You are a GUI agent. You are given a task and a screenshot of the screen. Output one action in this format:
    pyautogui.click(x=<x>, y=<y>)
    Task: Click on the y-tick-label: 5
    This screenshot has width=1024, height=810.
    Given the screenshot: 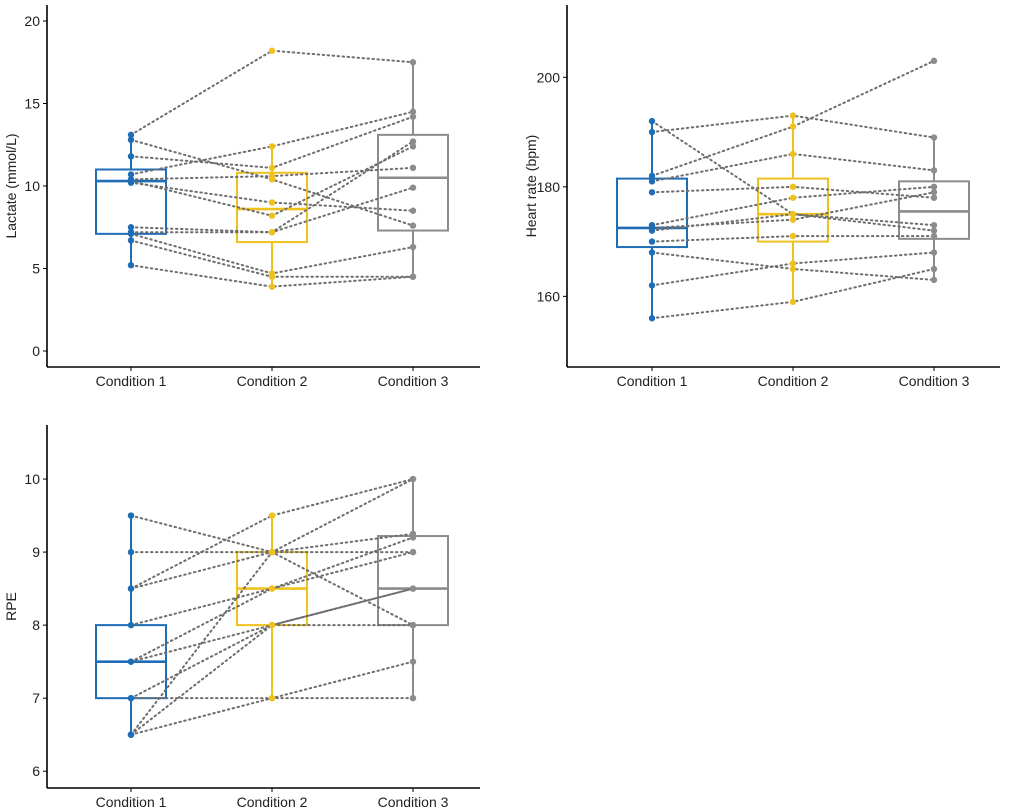 What is the action you would take?
    pyautogui.click(x=36, y=268)
    